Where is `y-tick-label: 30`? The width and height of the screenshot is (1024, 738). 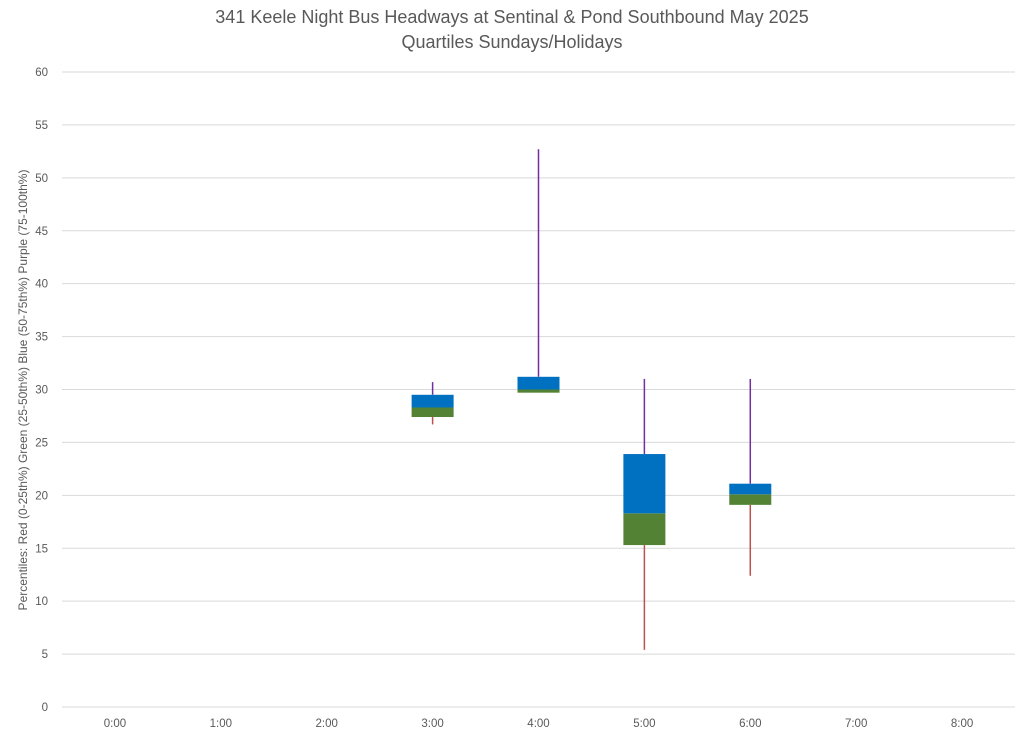 y-tick-label: 30 is located at coordinates (41, 391).